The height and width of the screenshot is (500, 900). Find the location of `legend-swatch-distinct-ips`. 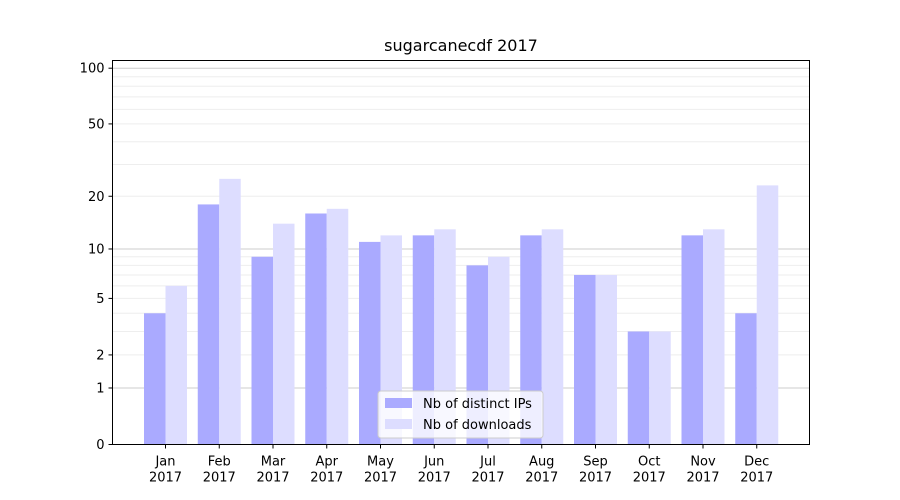

legend-swatch-distinct-ips is located at coordinates (398, 403).